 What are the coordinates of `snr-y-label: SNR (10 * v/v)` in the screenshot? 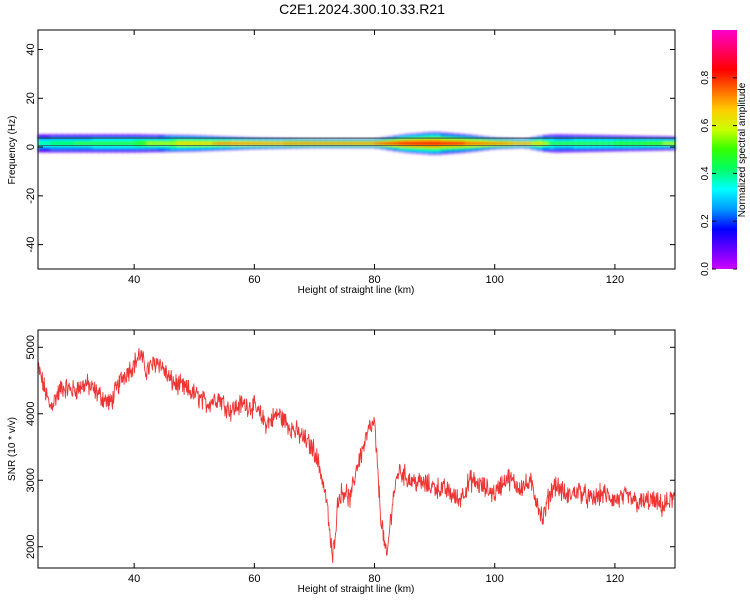 It's located at (12, 449).